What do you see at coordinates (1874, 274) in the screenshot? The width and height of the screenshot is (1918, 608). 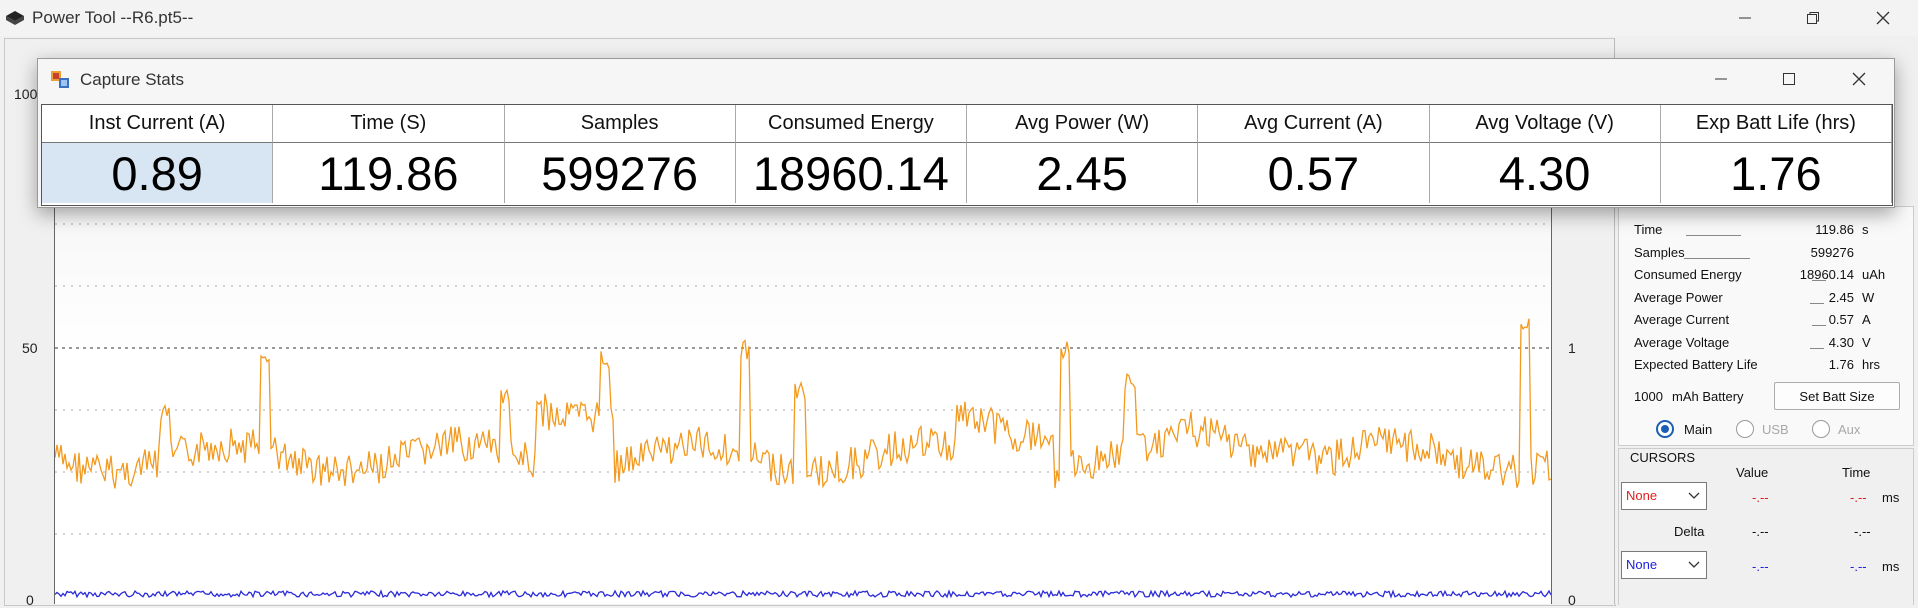 I see `stat-unit: uAh` at bounding box center [1874, 274].